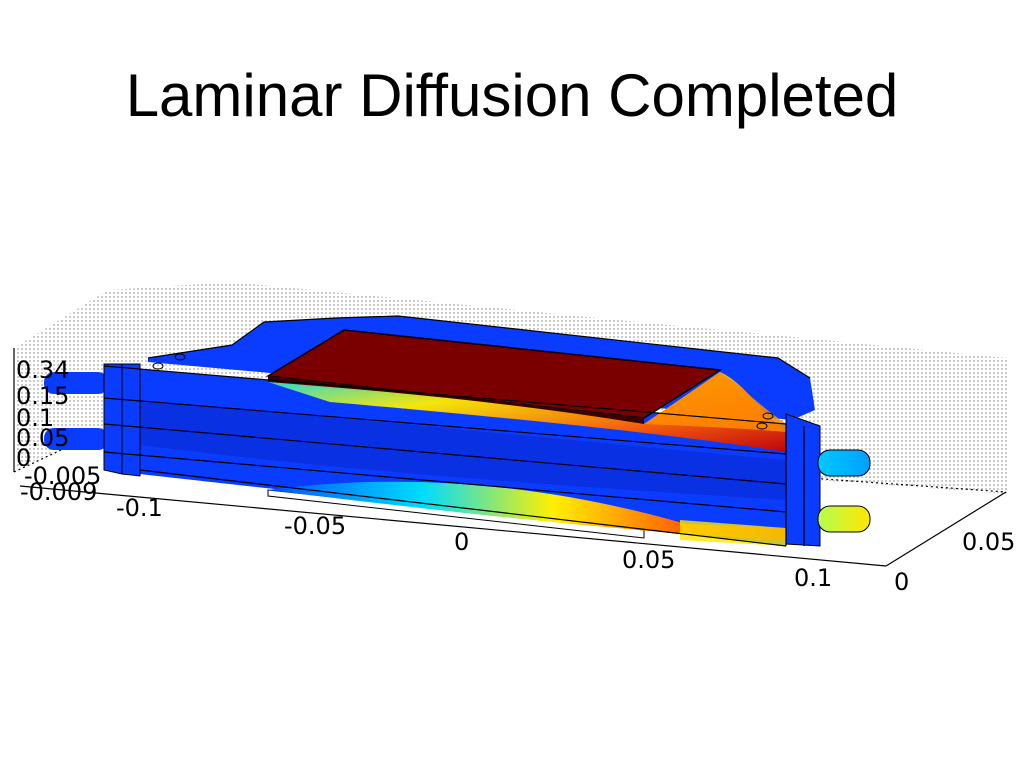  Describe the element at coordinates (474, 543) in the screenshot. I see `x-axis-ticks: -0.1 -0.05 0 0.05 0.1` at that location.